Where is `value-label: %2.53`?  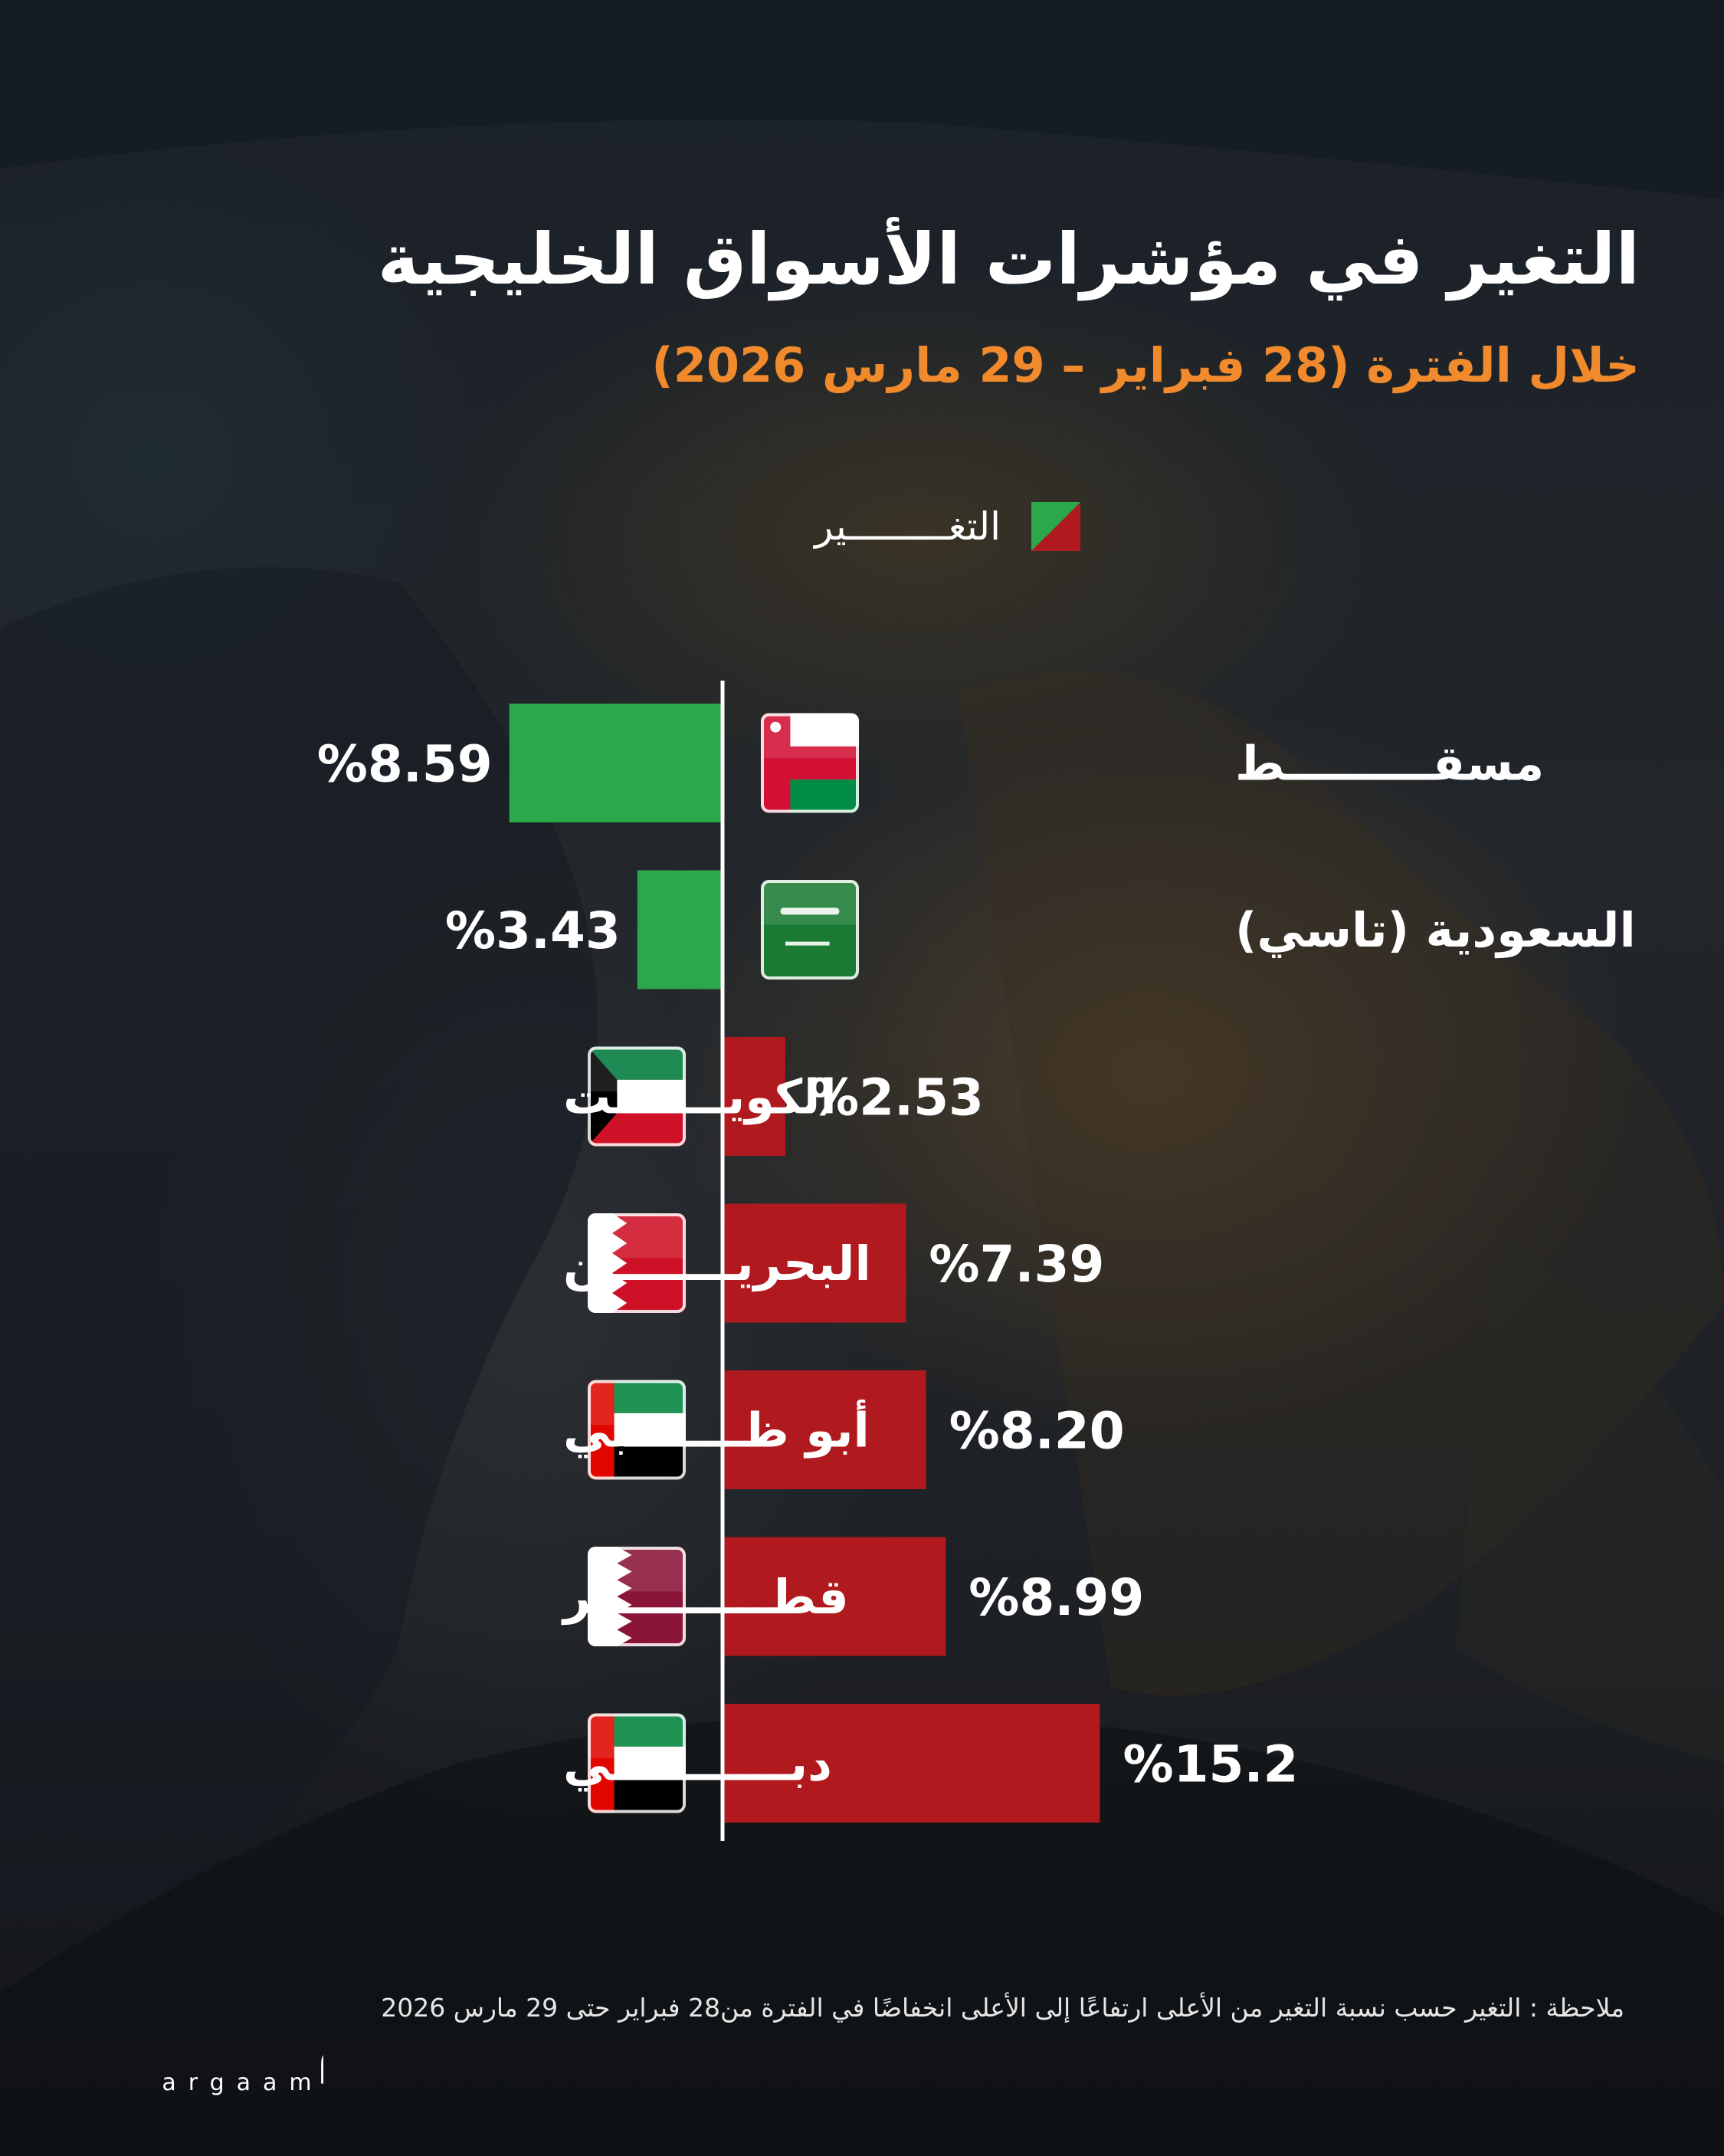
value-label: %2.53 is located at coordinates (896, 1097).